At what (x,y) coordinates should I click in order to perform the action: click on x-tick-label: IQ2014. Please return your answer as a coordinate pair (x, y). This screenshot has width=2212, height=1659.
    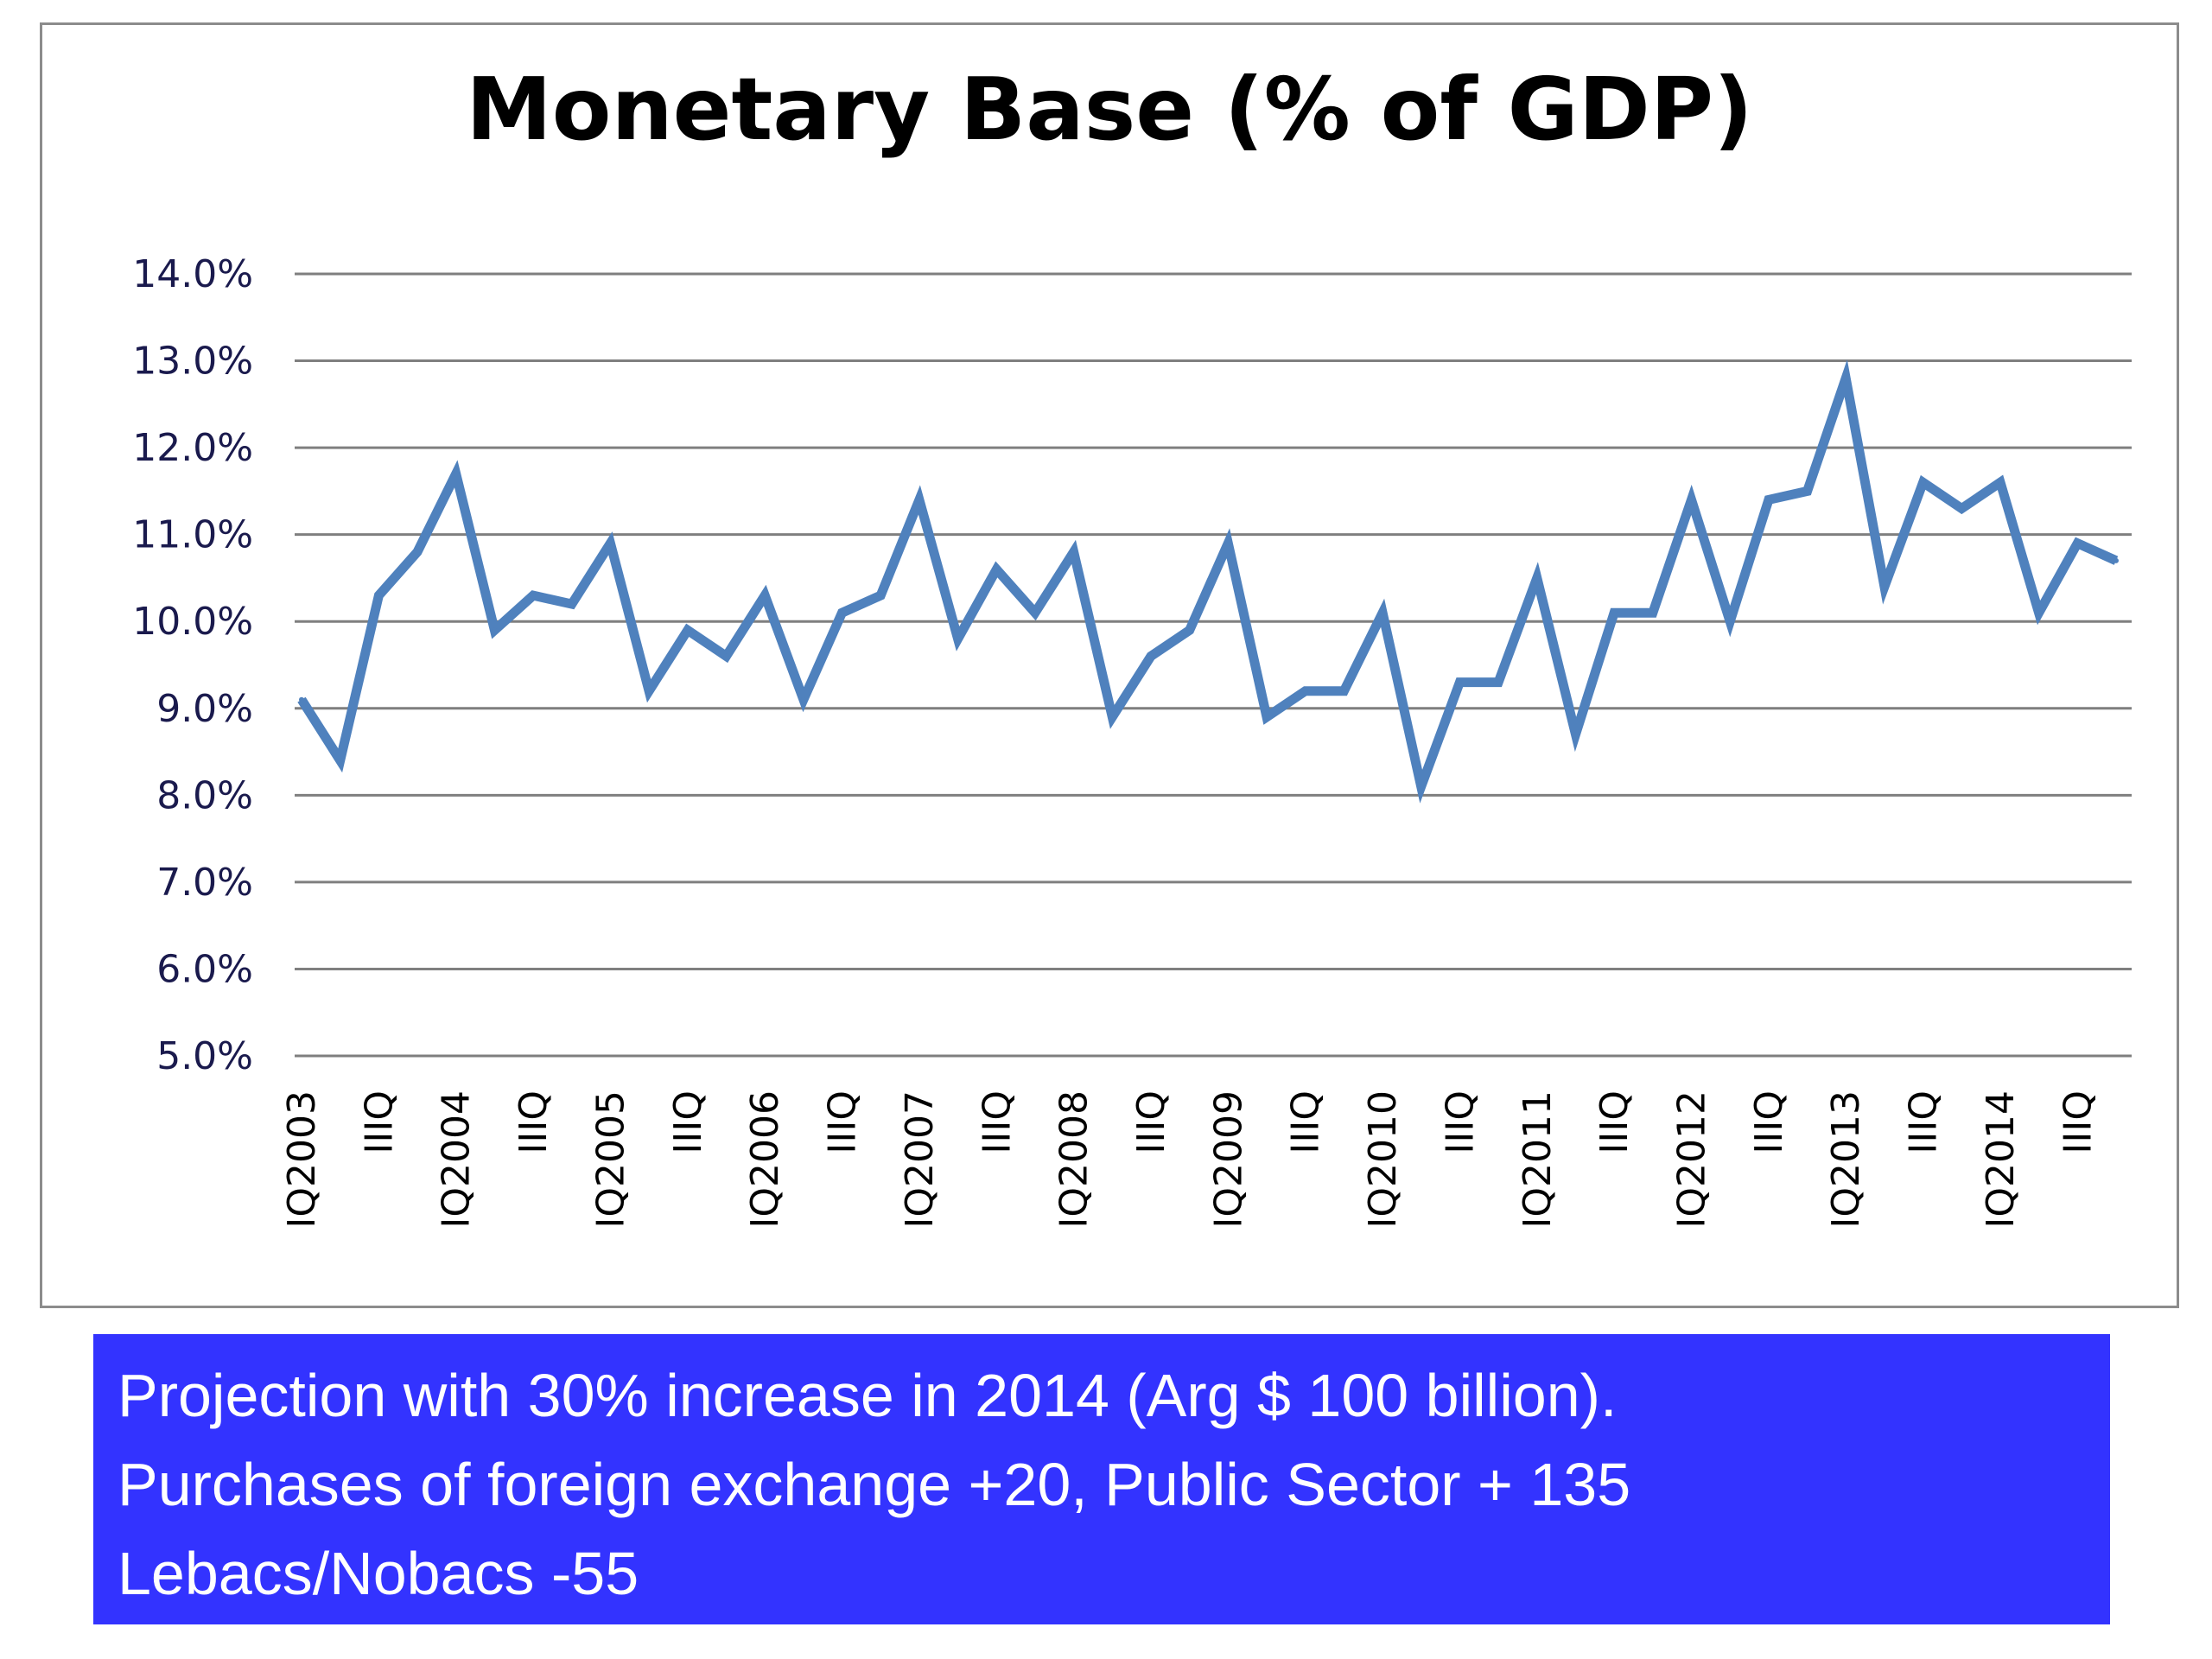
    Looking at the image, I should click on (2001, 1159).